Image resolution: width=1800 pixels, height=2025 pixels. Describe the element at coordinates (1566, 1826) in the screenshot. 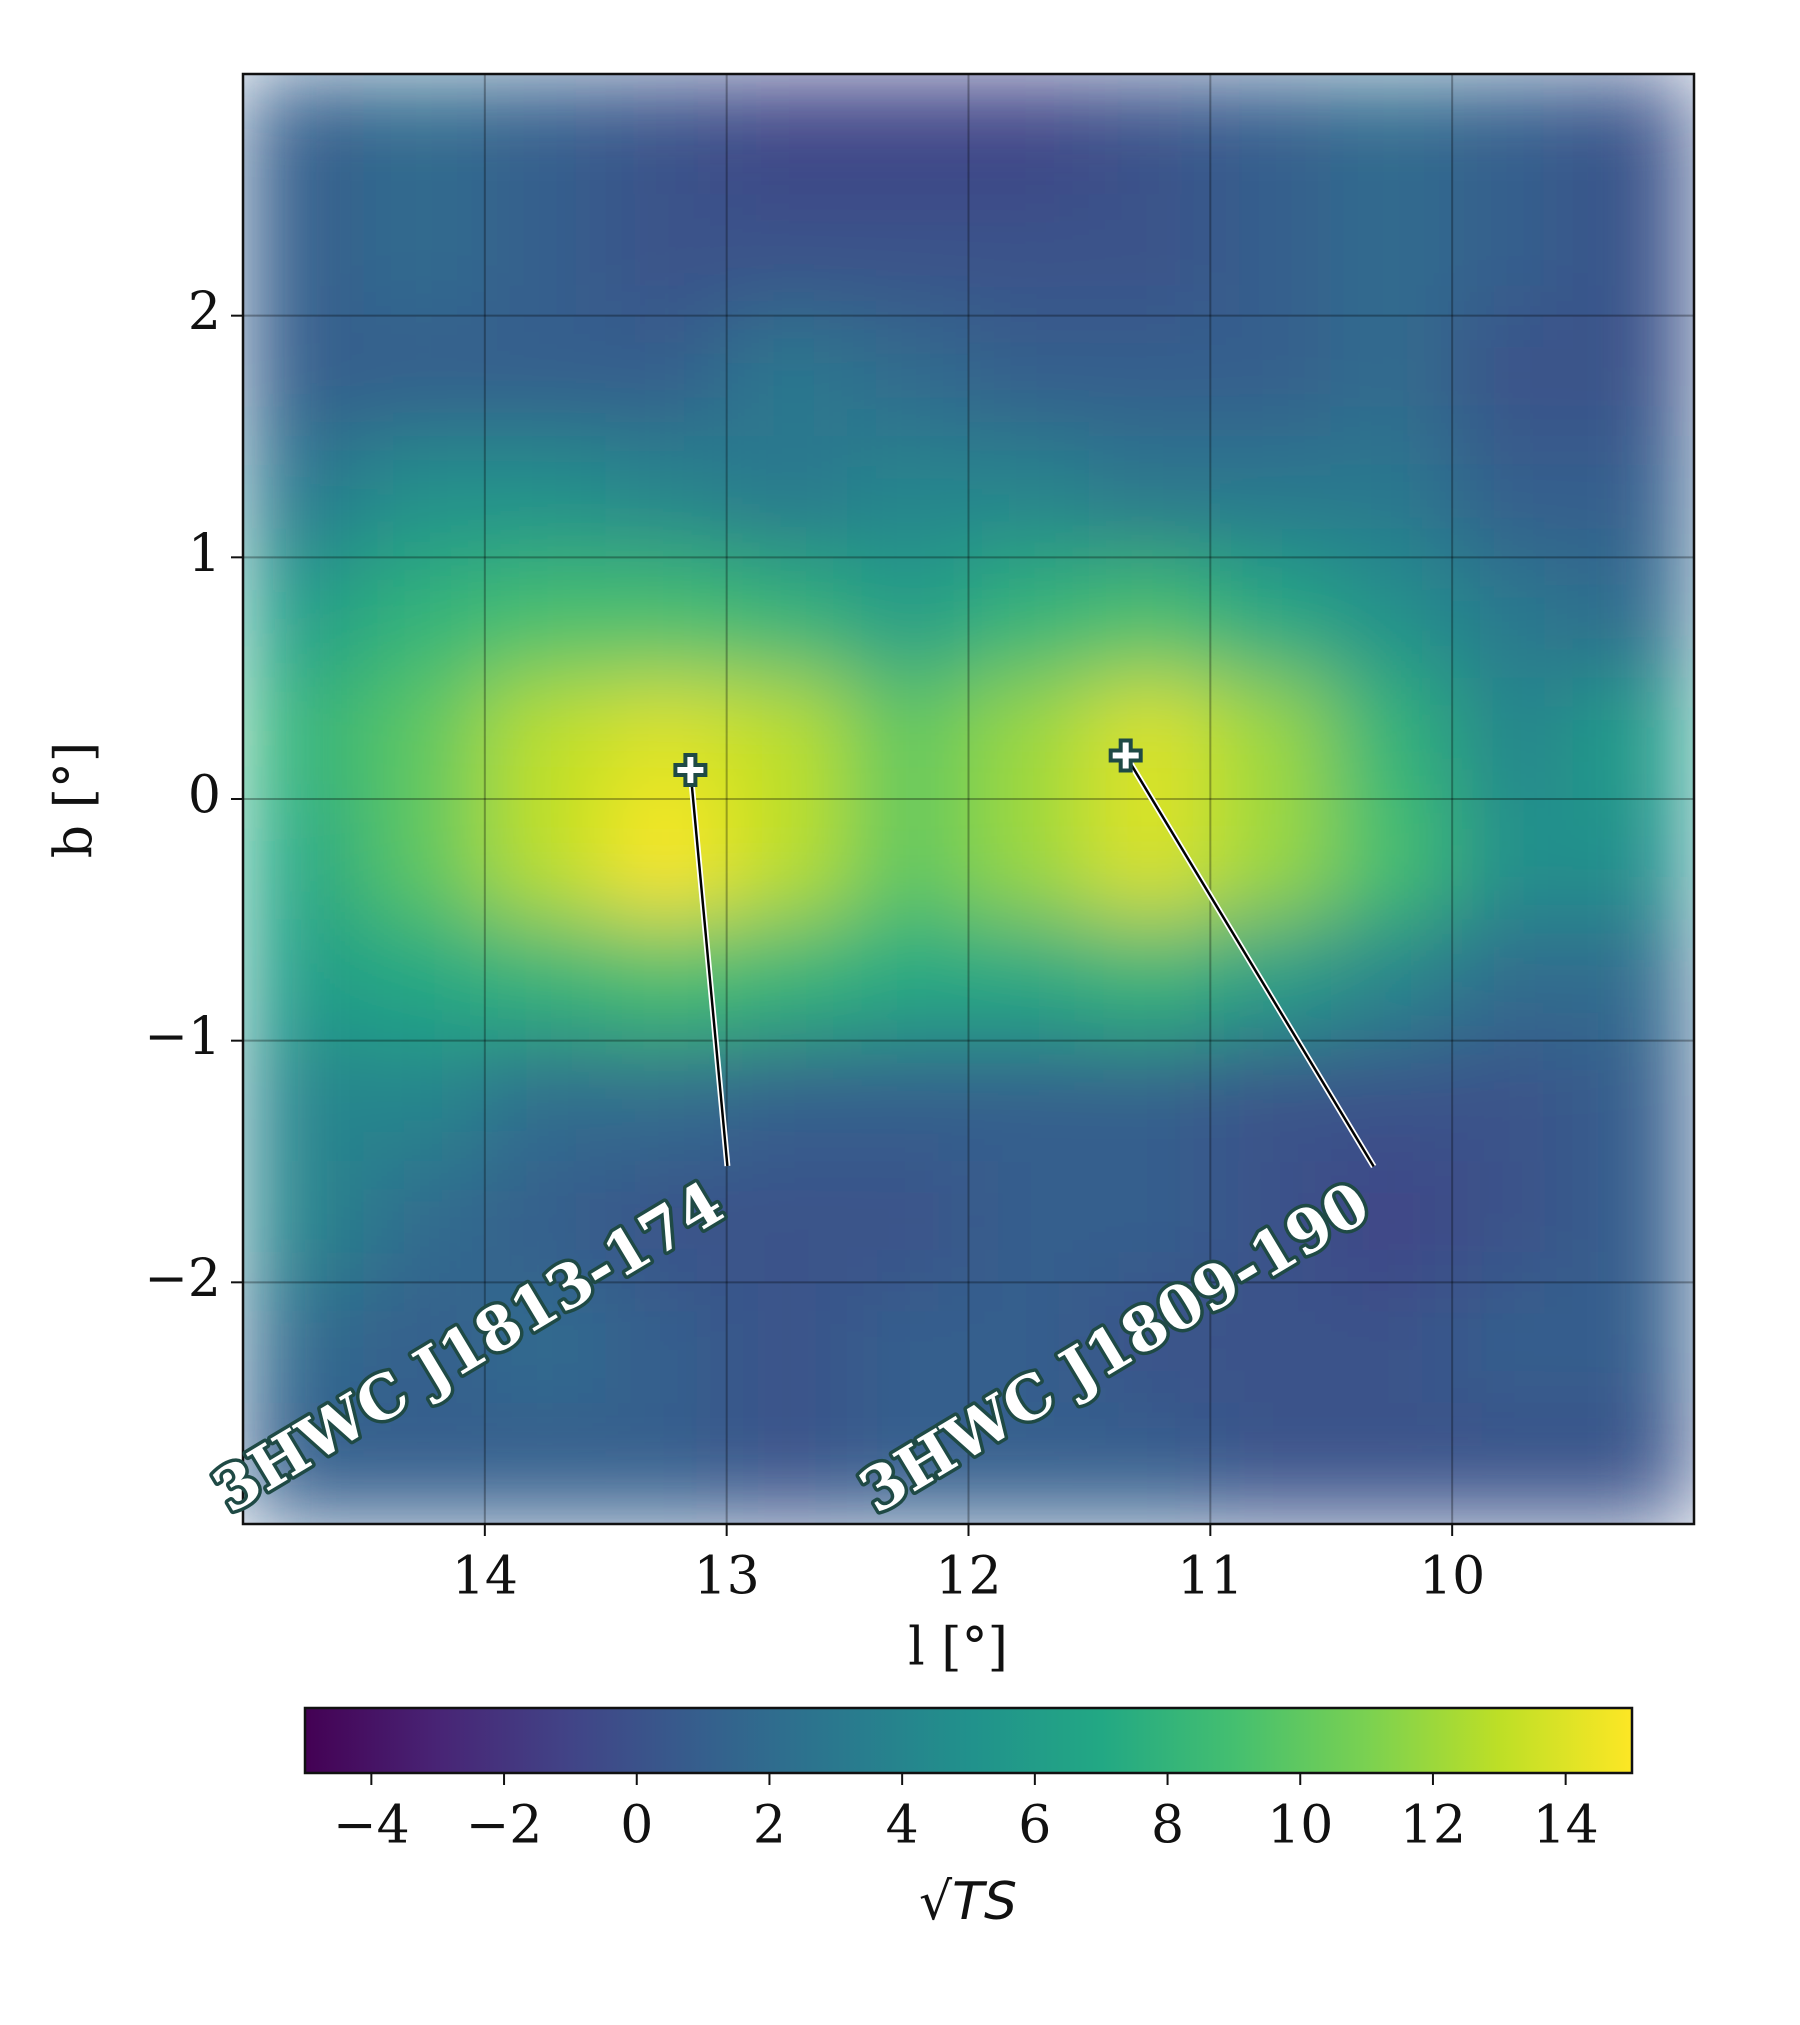

I see `colorbar-tick-label: 14` at that location.